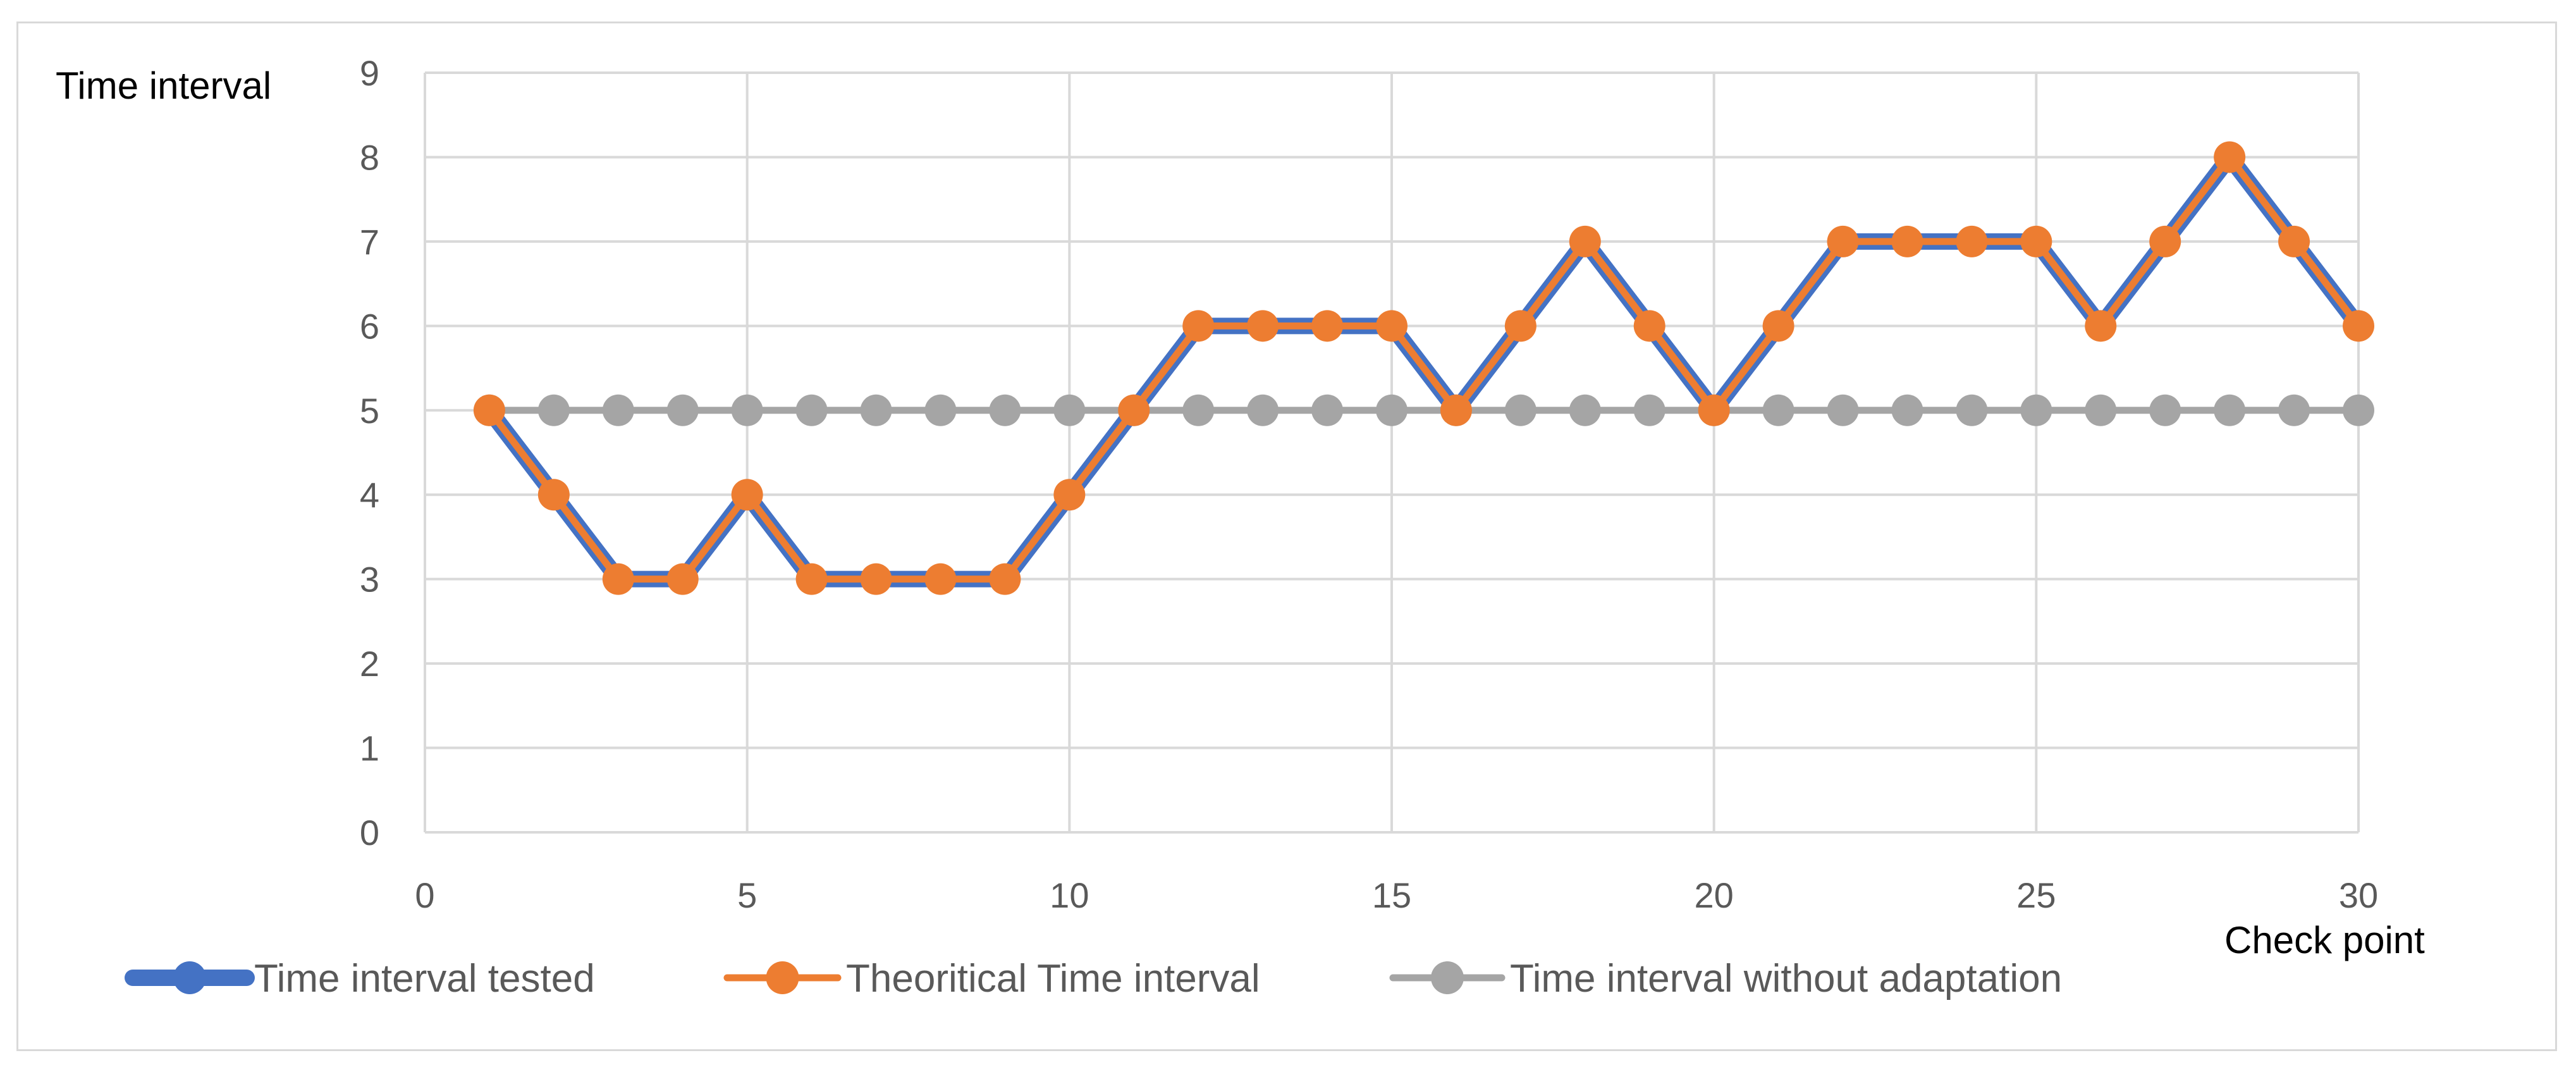  What do you see at coordinates (424, 979) in the screenshot?
I see `legend-label: Time interval tested` at bounding box center [424, 979].